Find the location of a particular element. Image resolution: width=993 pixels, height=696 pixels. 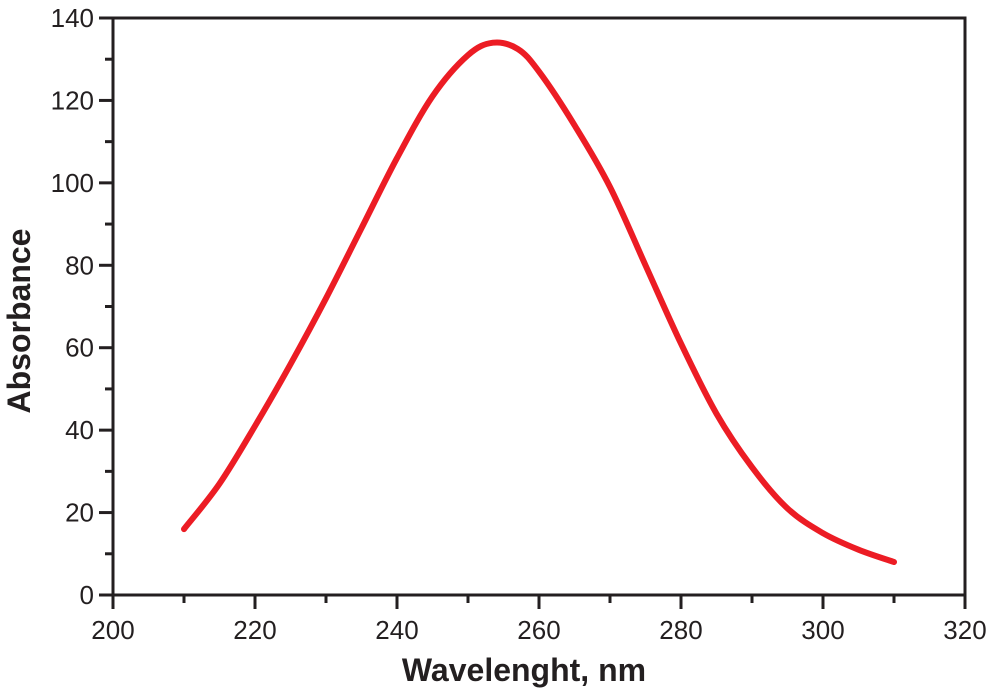

y-tick-label-80: 80 is located at coordinates (79, 265).